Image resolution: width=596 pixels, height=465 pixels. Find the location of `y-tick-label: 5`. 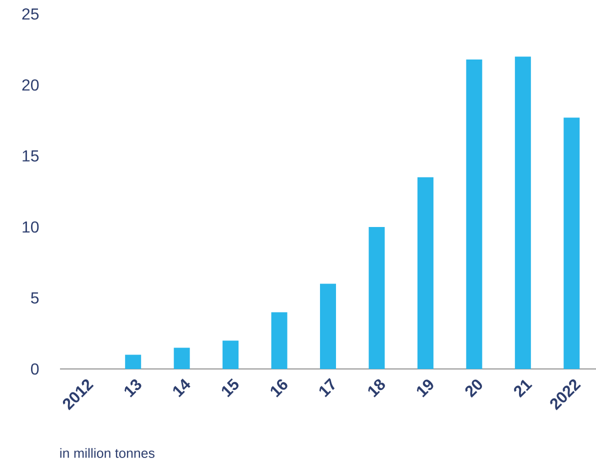

y-tick-label: 5 is located at coordinates (35, 298).